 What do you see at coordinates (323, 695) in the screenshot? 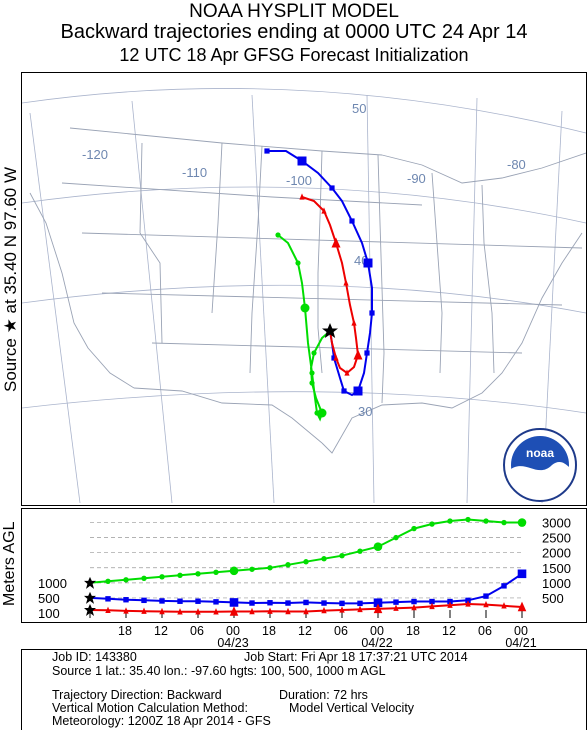
I see `duration: Duration: 72 hrs` at bounding box center [323, 695].